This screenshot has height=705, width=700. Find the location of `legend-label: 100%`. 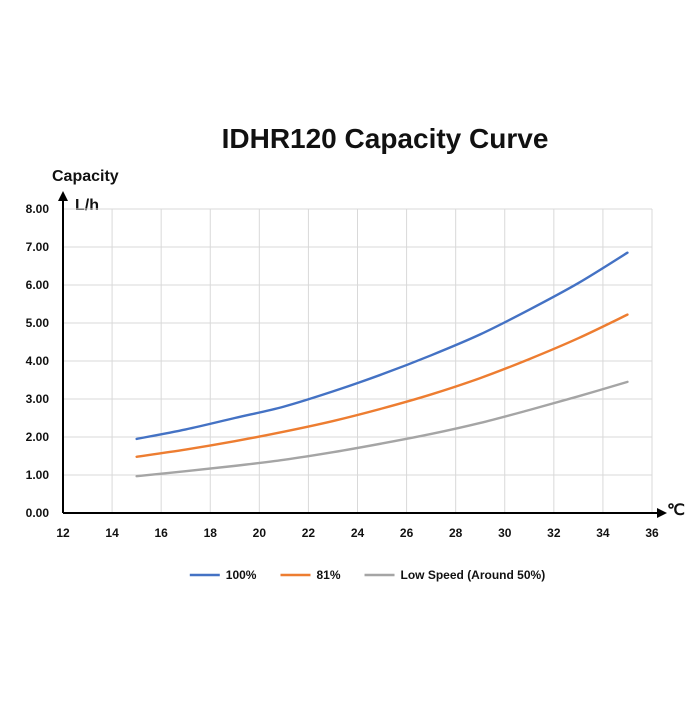

legend-label: 100% is located at coordinates (241, 575).